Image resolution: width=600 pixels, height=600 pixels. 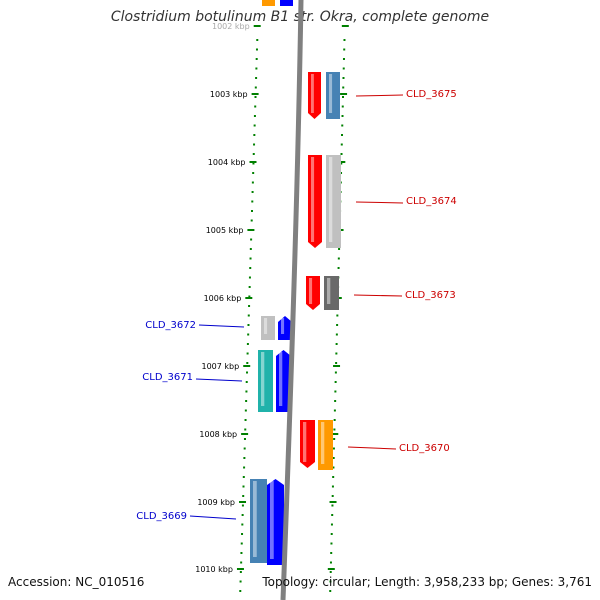 What do you see at coordinates (424, 448) in the screenshot?
I see `gene-label: CLD_3670` at bounding box center [424, 448].